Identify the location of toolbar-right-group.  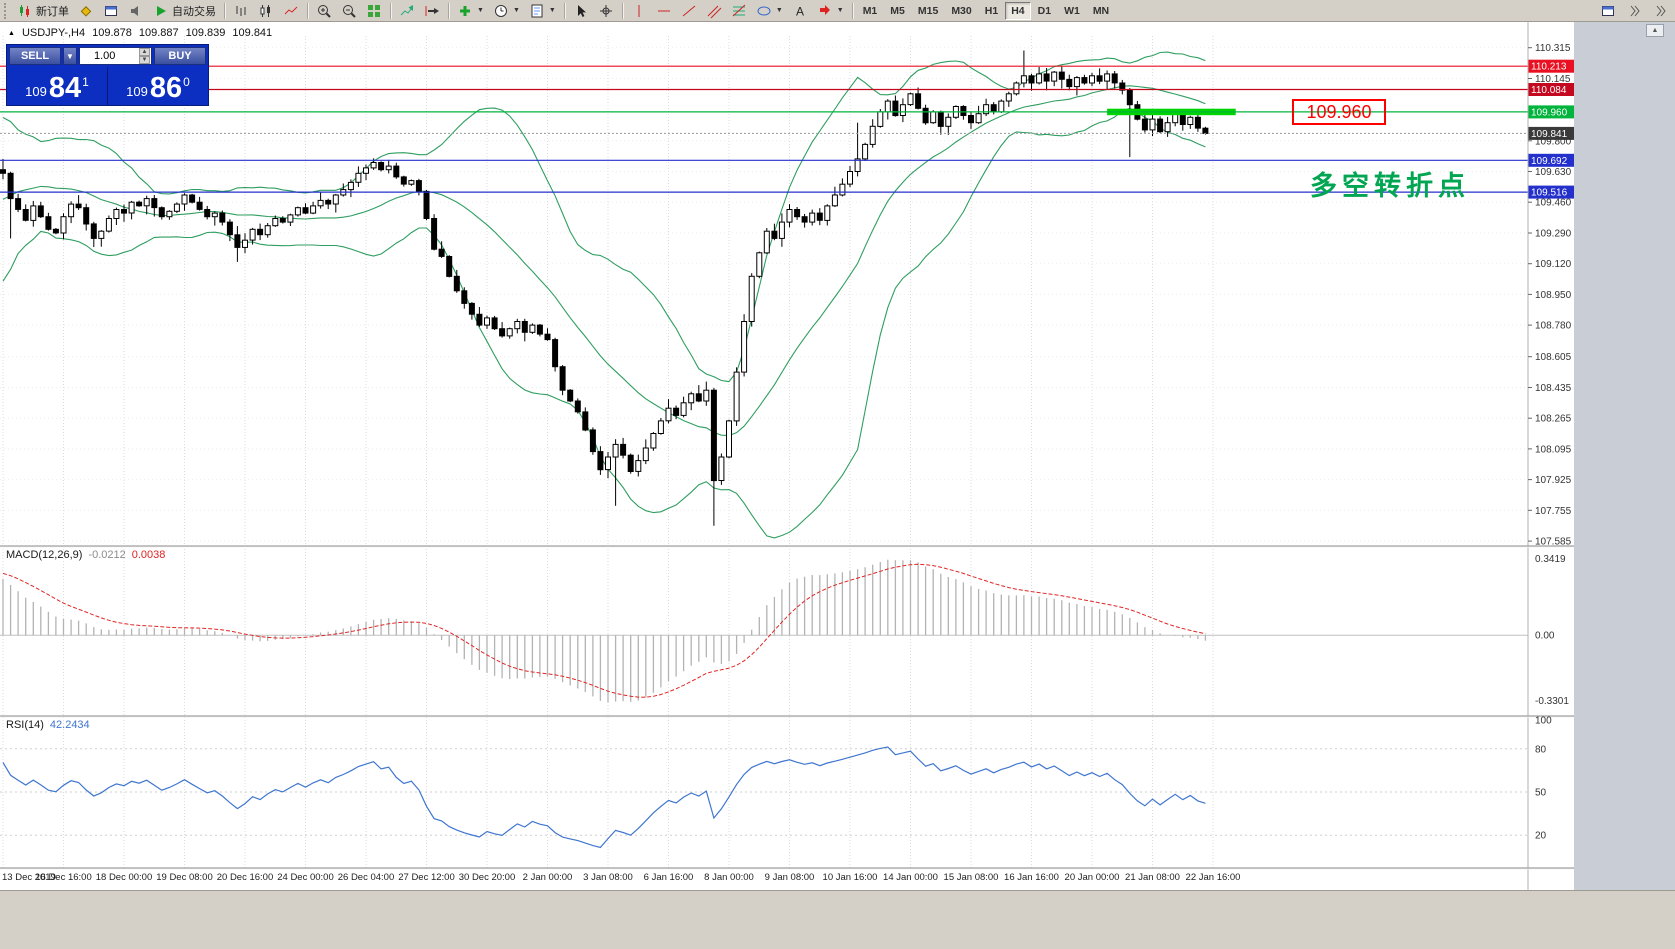
(1634, 10).